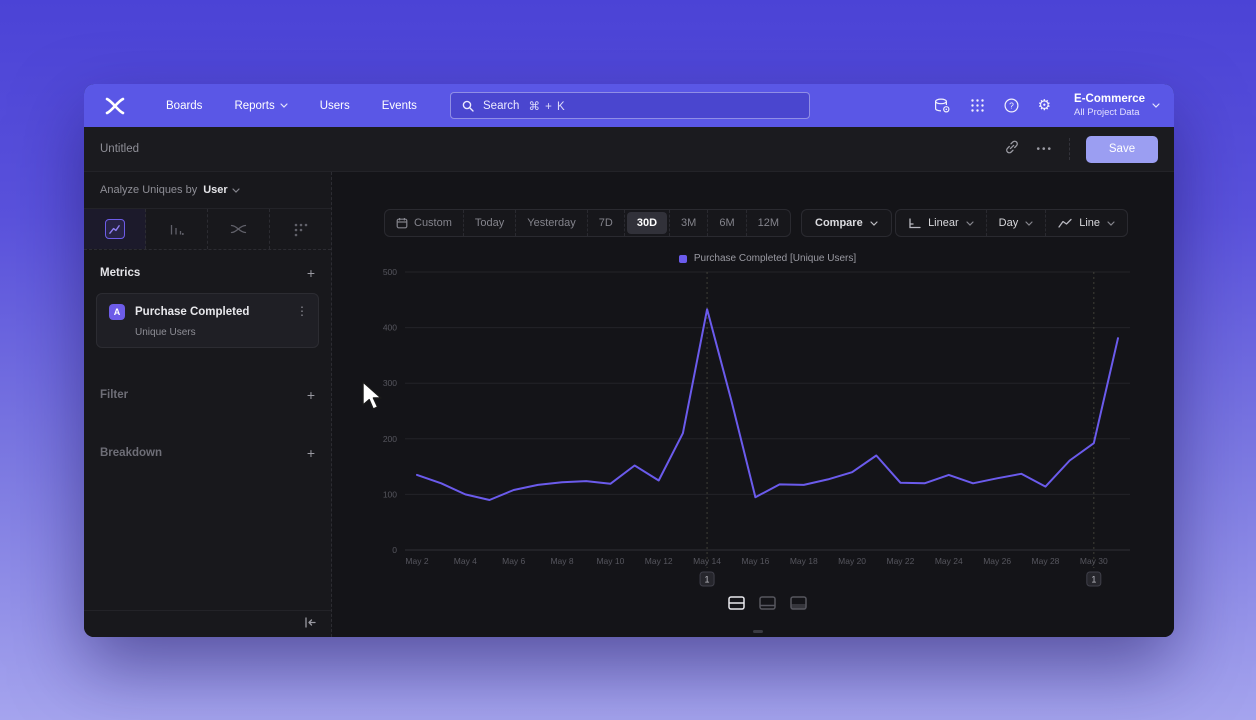 Image resolution: width=1256 pixels, height=720 pixels. I want to click on metric-series-badge: A, so click(117, 312).